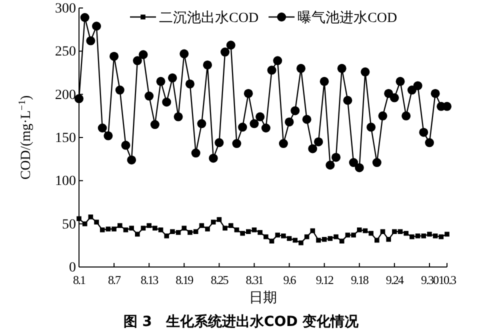 The width and height of the screenshot is (482, 335). What do you see at coordinates (65, 52) in the screenshot?
I see `y-tick-label: 250` at bounding box center [65, 52].